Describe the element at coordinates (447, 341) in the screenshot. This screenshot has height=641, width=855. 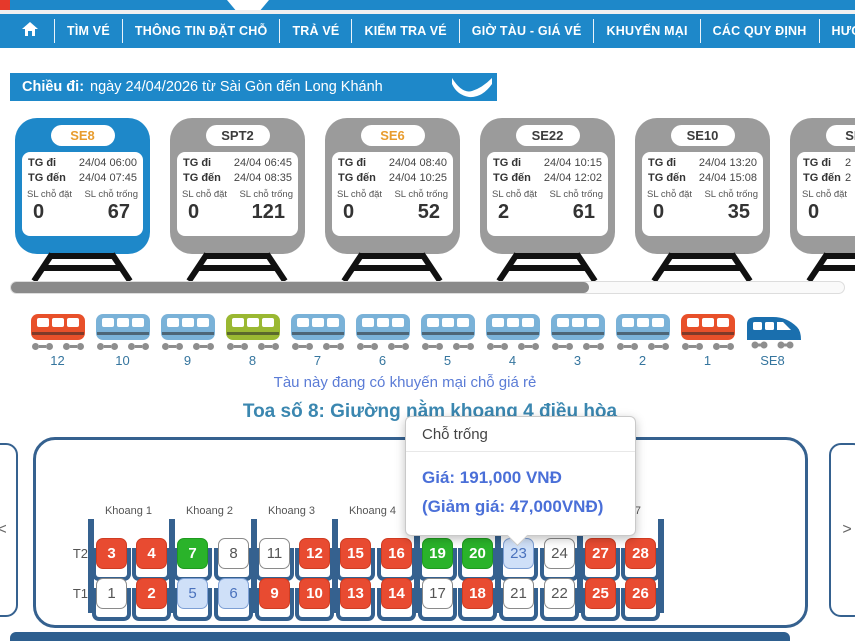
I see `carriage-5: 5` at that location.